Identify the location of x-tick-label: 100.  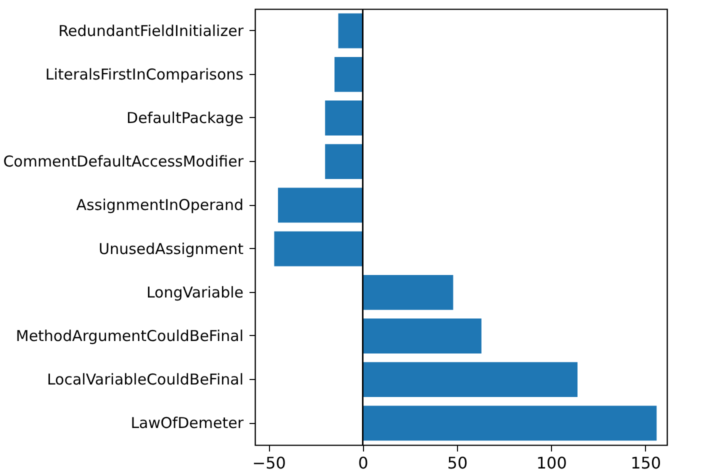
(551, 463).